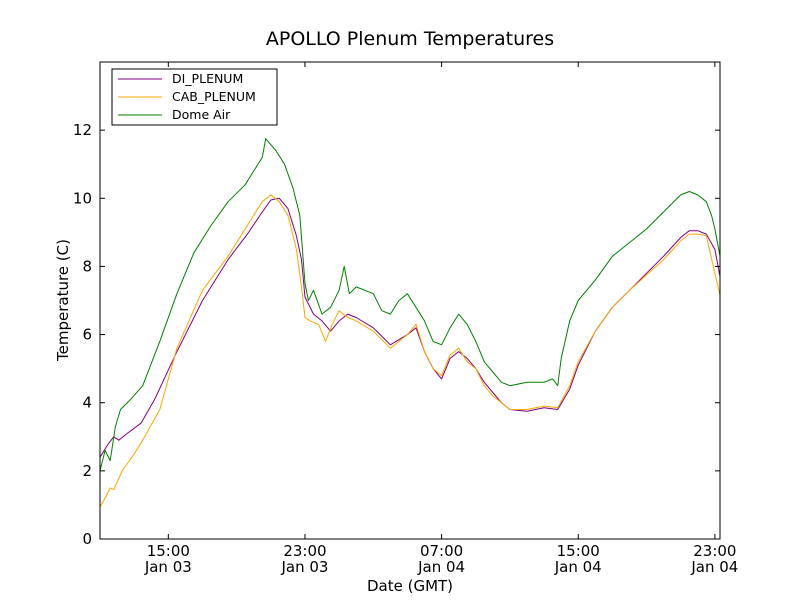 The width and height of the screenshot is (800, 600). I want to click on legend-label: DI_PLENUM, so click(207, 78).